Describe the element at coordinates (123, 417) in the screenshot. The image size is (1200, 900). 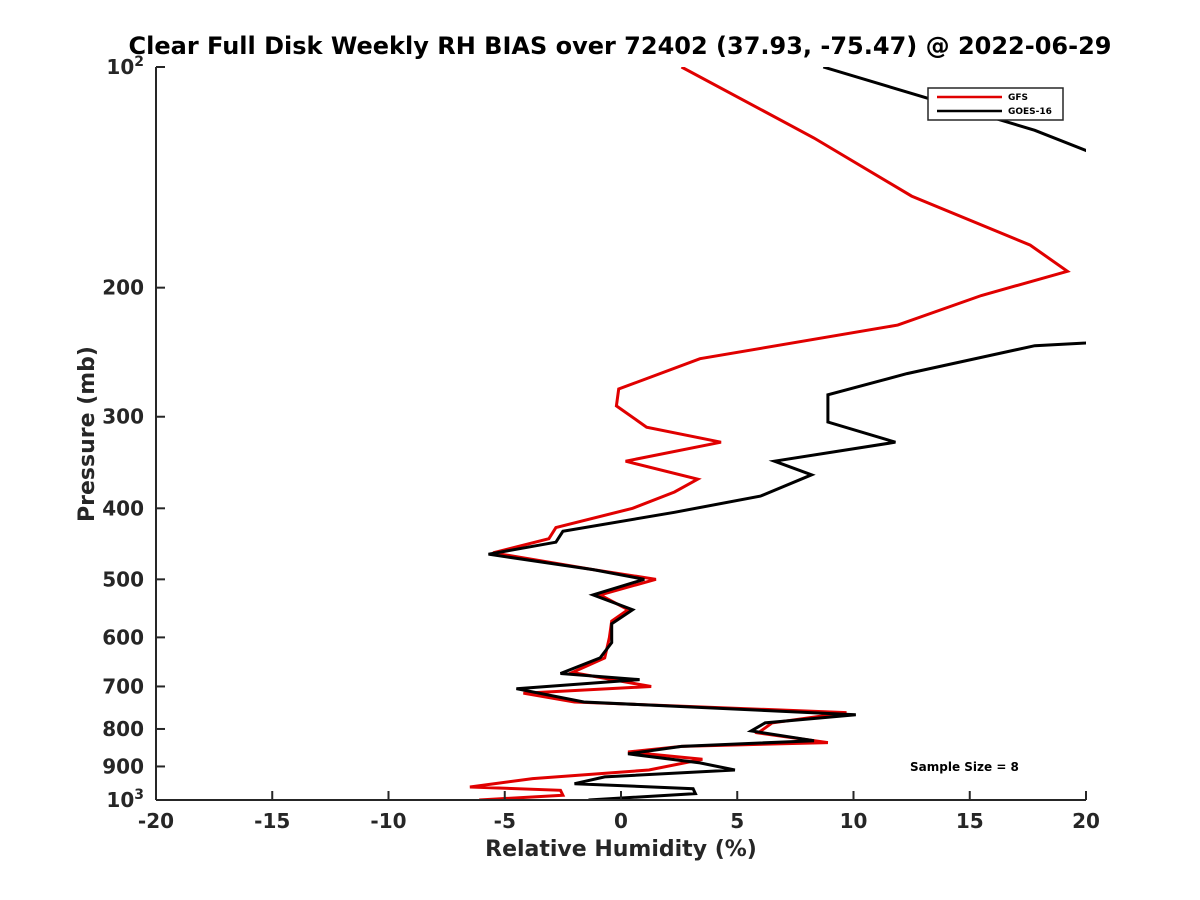
I see `y-tick-label: 300` at that location.